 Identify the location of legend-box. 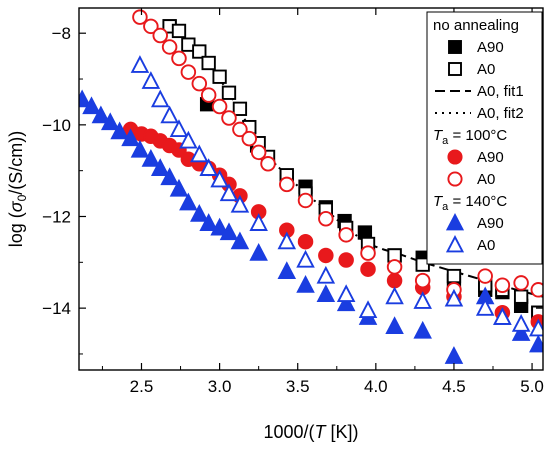
(484, 138).